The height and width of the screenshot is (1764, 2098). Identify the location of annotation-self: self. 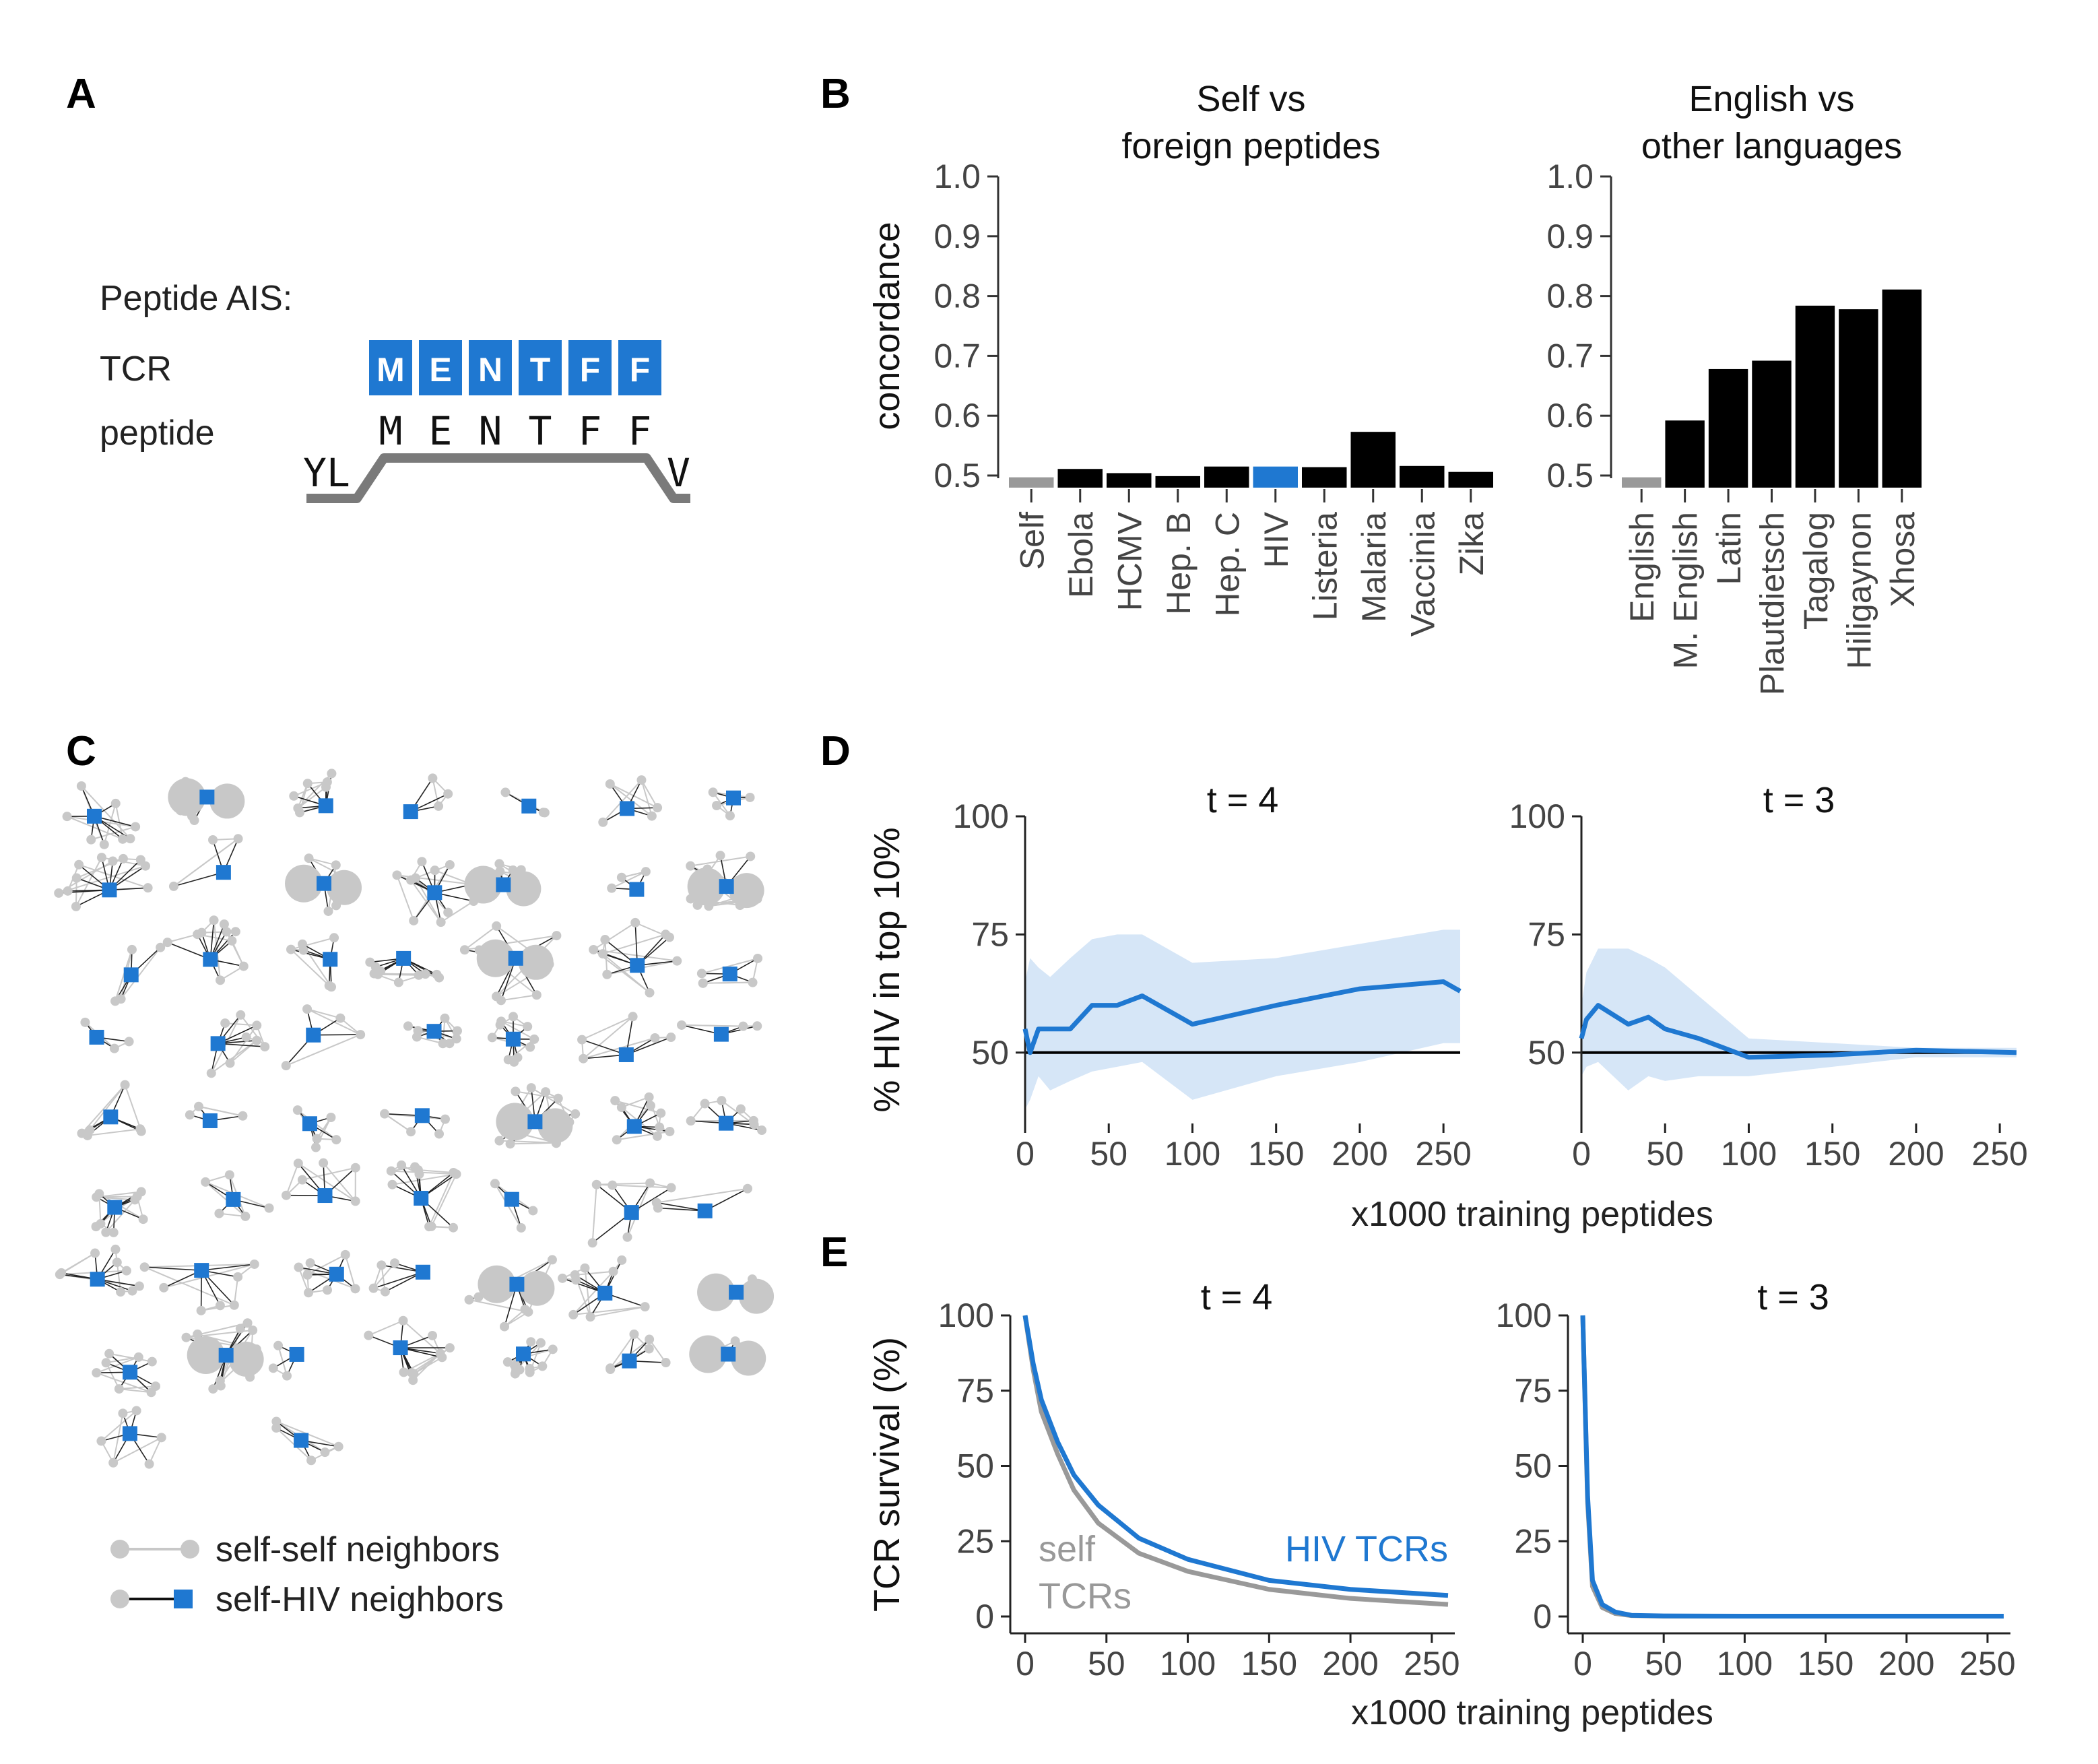
(1067, 1549).